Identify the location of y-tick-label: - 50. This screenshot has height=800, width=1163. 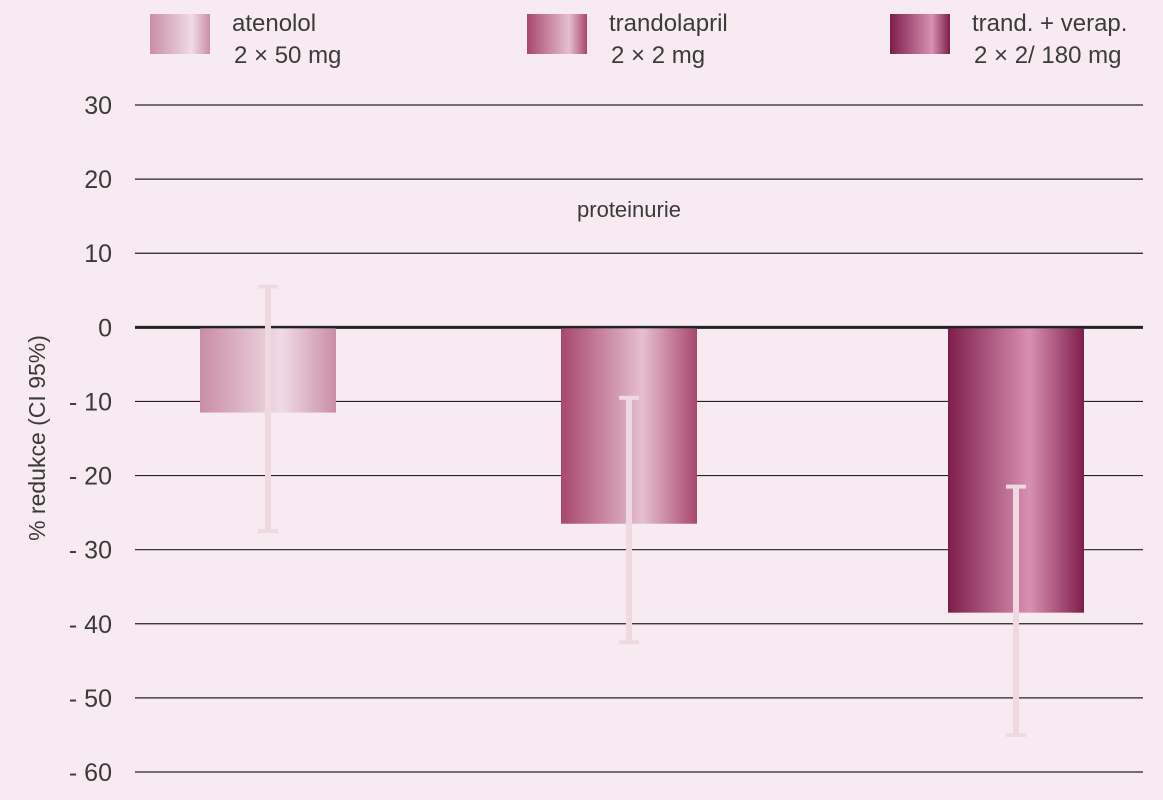
(90, 699).